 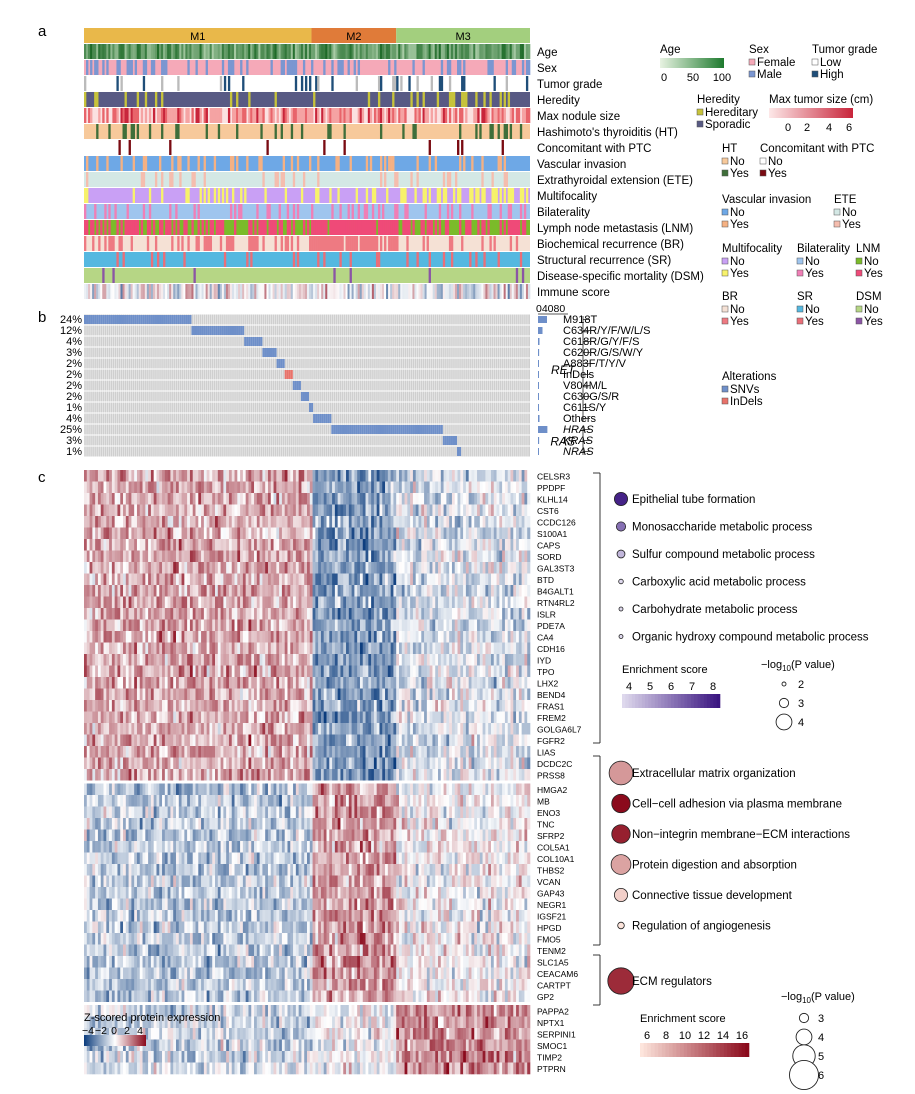 What do you see at coordinates (307, 131) in the screenshot?
I see `track-bg` at bounding box center [307, 131].